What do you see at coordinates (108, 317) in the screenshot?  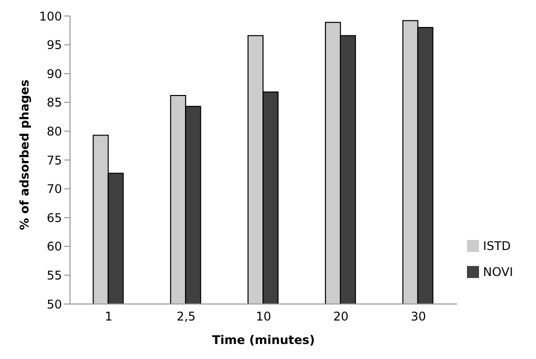 I see `x-tick-label: 1` at bounding box center [108, 317].